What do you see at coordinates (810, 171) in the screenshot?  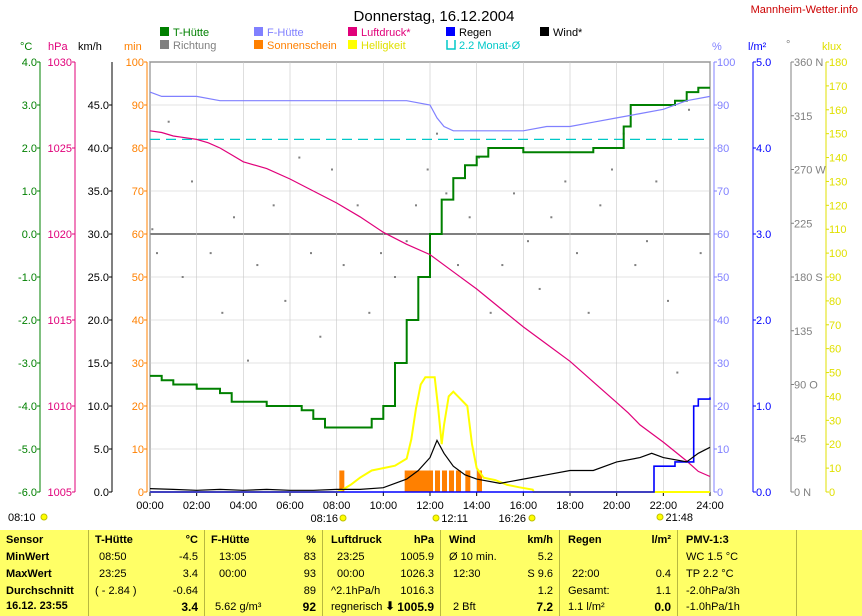 I see `axis-label-deg: 270 W` at bounding box center [810, 171].